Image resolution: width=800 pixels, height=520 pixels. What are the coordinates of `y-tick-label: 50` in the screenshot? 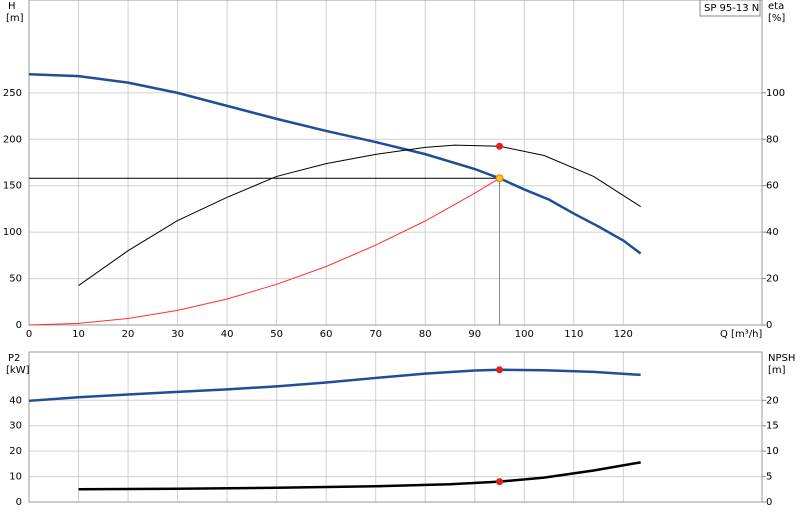 It's located at (15, 279).